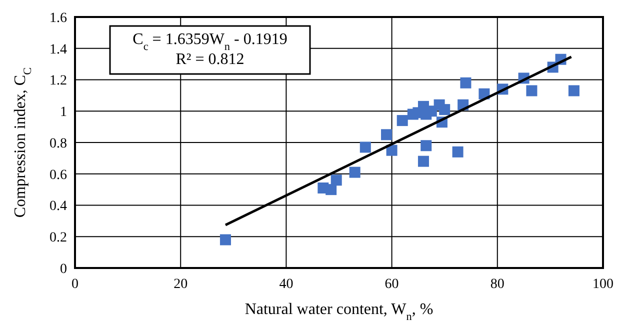  I want to click on annotation: C$_{c}$ = 1.6359W$_{n}$ - 0.1919, so click(210, 42).